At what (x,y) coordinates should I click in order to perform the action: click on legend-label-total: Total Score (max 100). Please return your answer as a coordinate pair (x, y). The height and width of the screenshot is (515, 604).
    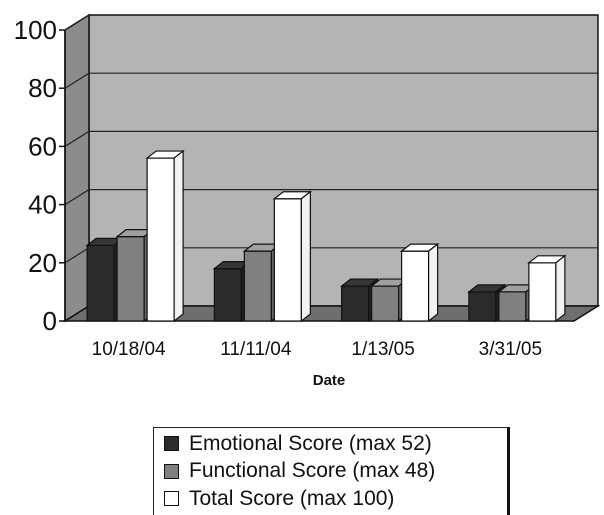
    Looking at the image, I should click on (292, 498).